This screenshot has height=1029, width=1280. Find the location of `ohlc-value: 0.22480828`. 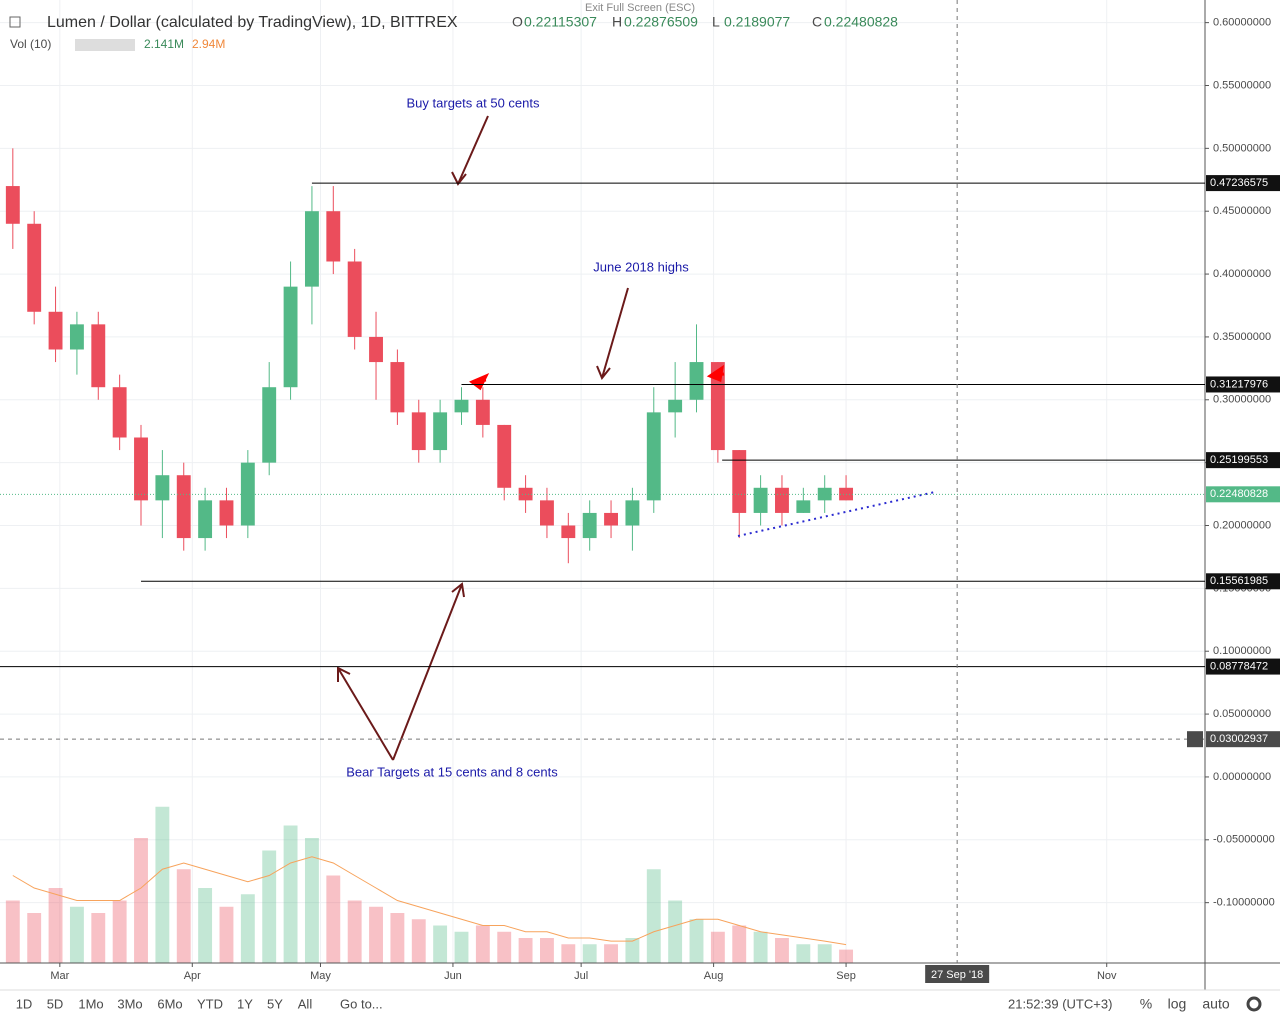

ohlc-value: 0.22480828 is located at coordinates (861, 22).